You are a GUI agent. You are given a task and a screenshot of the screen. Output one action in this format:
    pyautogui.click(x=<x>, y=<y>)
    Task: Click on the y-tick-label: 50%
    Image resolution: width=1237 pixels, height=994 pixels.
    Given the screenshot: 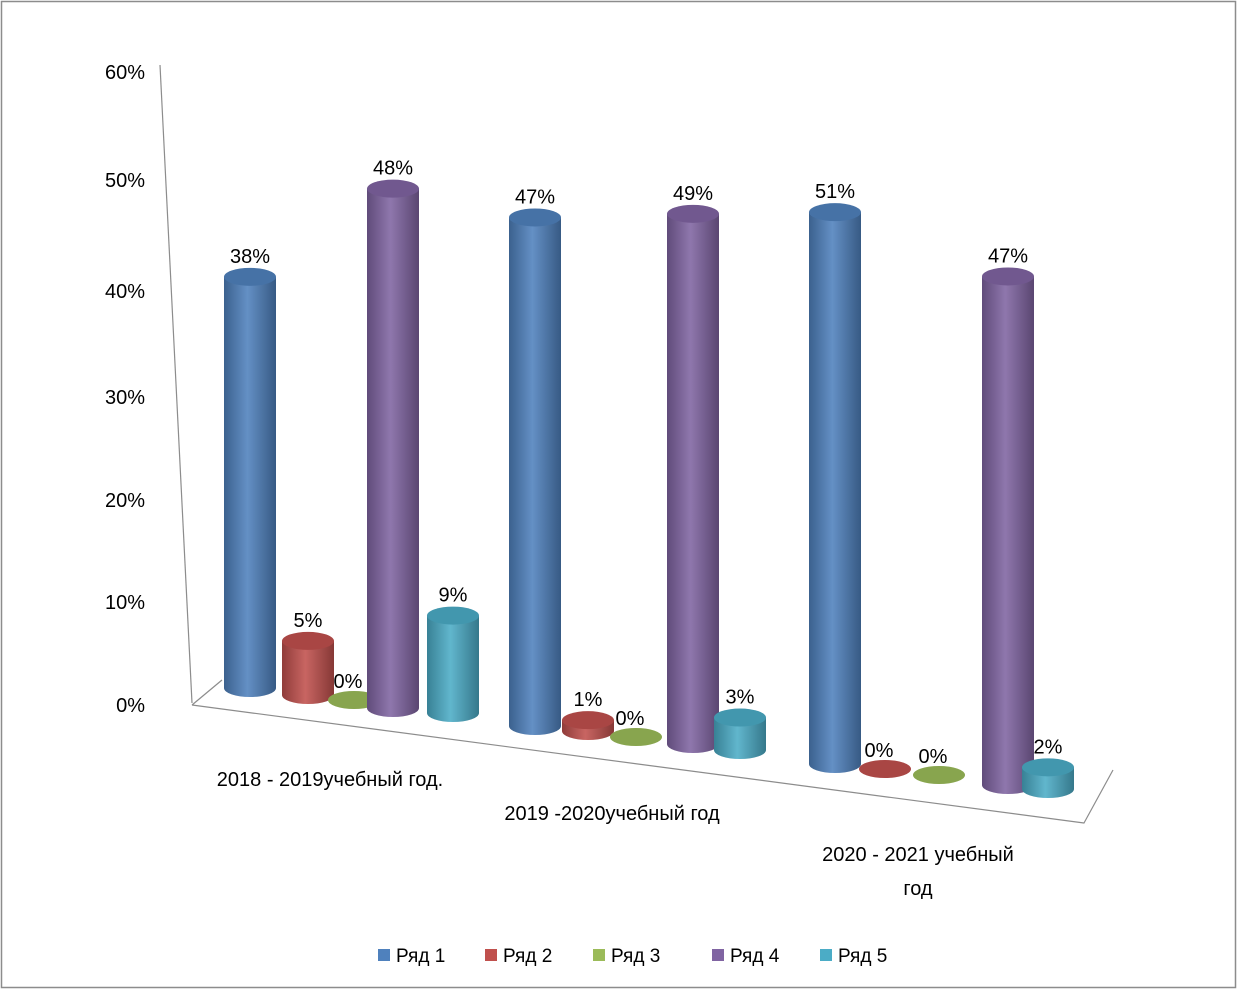 What is the action you would take?
    pyautogui.click(x=125, y=181)
    